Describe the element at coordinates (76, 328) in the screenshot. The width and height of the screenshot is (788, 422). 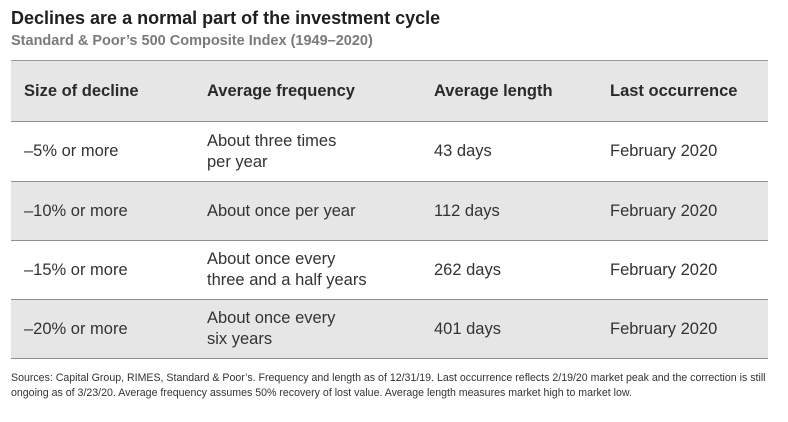
I see `size-of-decline-cell: –20% or more` at that location.